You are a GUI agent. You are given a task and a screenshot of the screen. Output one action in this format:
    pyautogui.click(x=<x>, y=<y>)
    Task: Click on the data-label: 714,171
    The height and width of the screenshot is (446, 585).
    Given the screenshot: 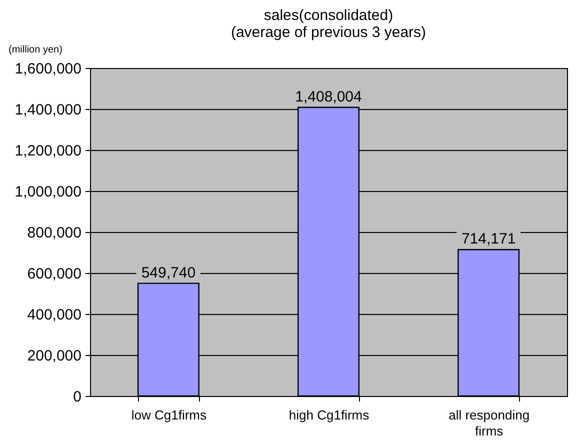 What is the action you would take?
    pyautogui.click(x=488, y=239)
    